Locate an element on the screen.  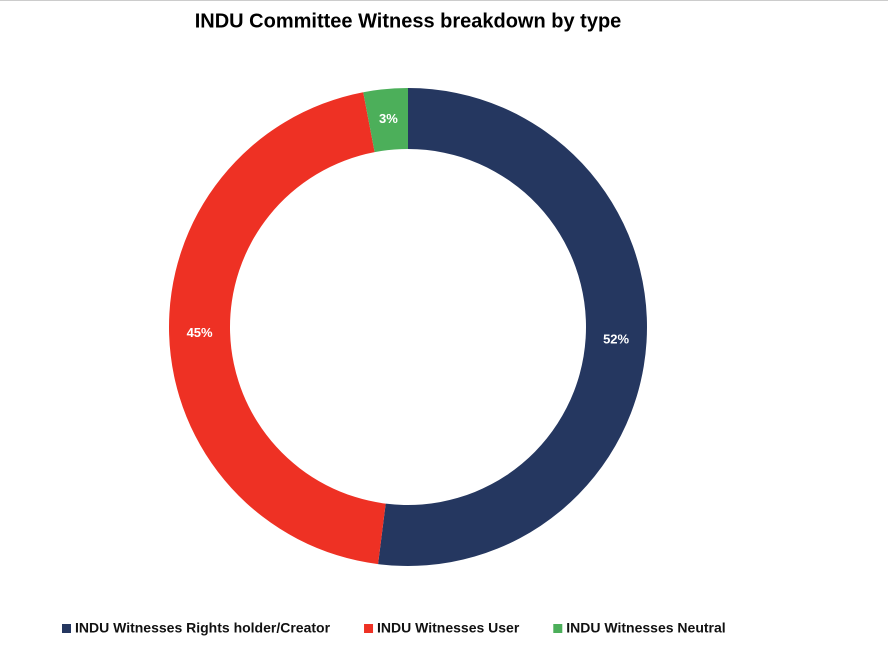
chart-title: INDU Committee Witness breakdown by type is located at coordinates (408, 21).